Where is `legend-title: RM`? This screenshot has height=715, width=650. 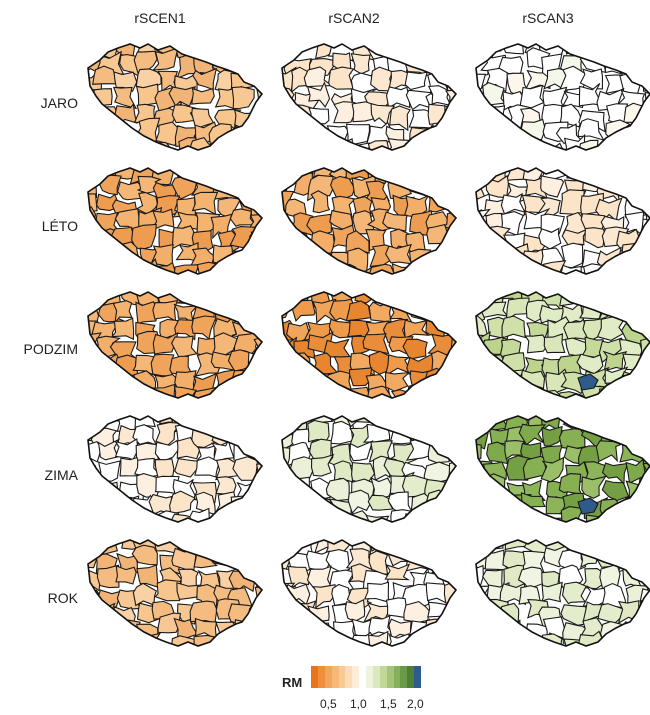
legend-title: RM is located at coordinates (292, 682).